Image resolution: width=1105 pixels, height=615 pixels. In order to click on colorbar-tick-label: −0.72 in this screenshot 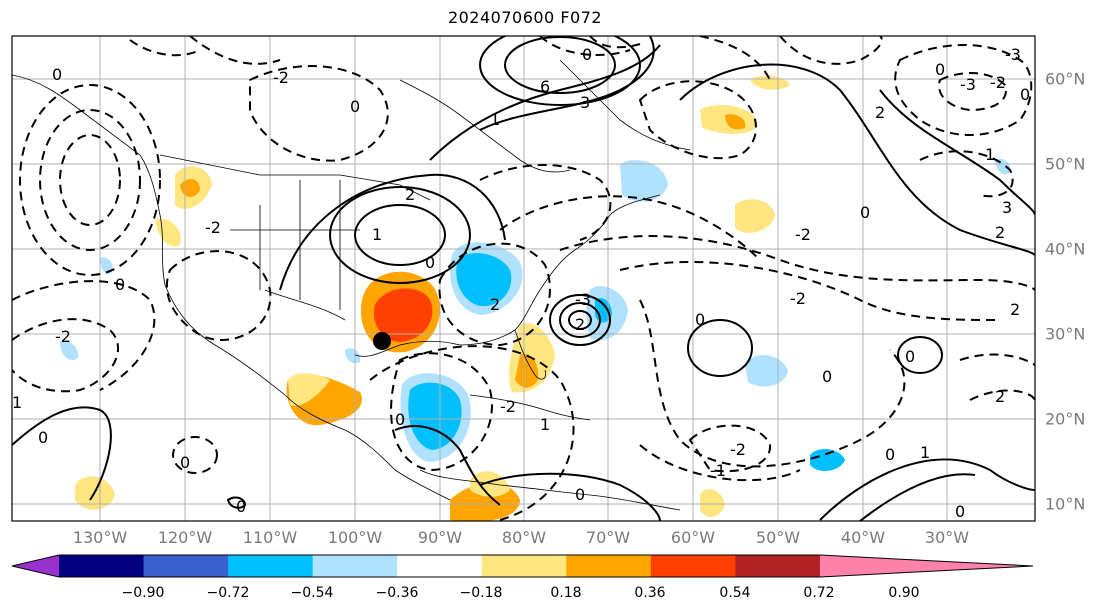, I will do `click(228, 593)`.